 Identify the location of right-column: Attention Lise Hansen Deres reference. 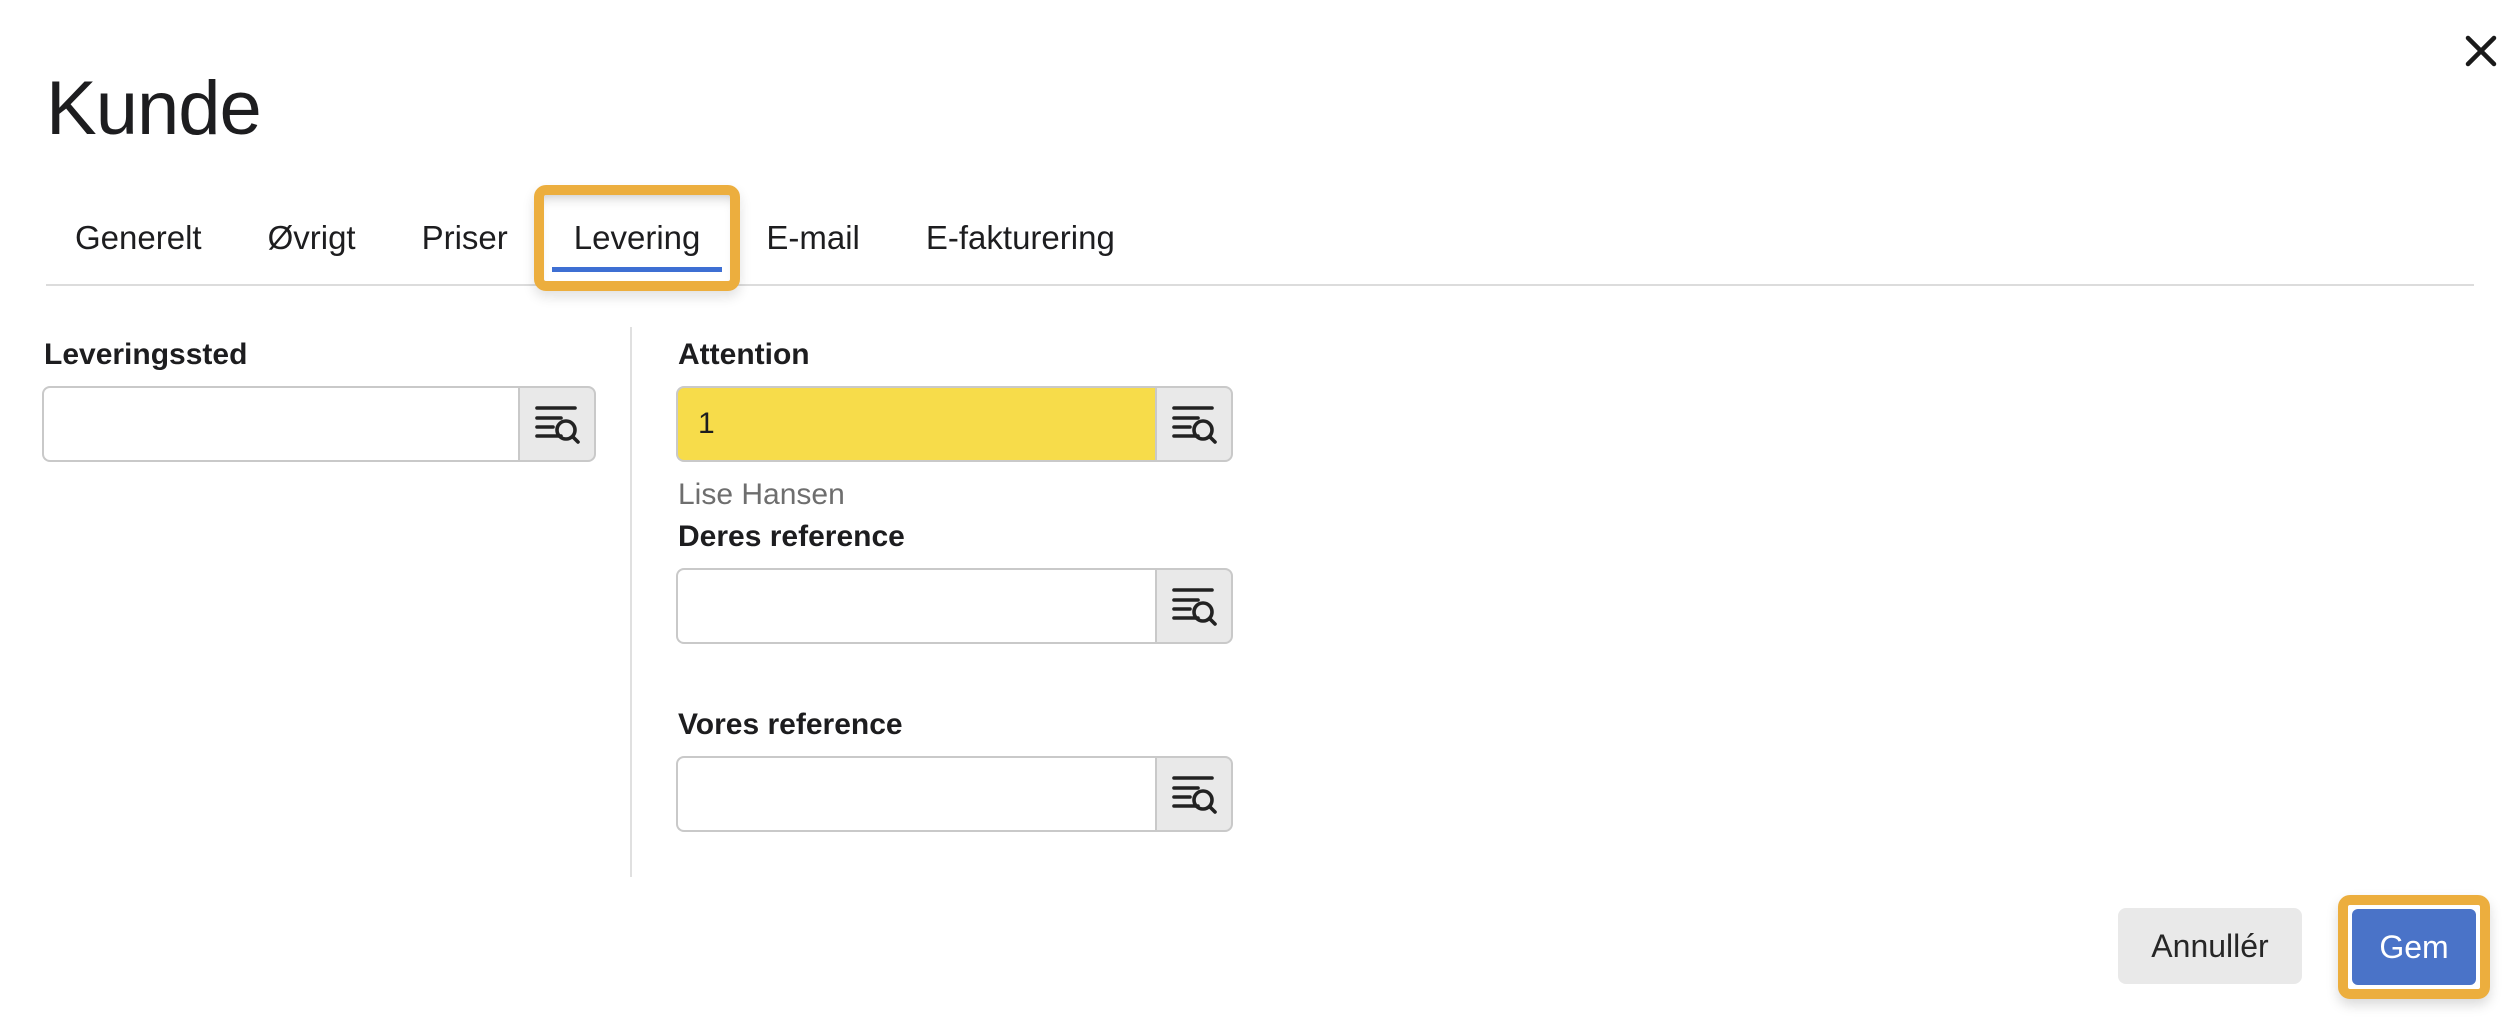
(954, 585).